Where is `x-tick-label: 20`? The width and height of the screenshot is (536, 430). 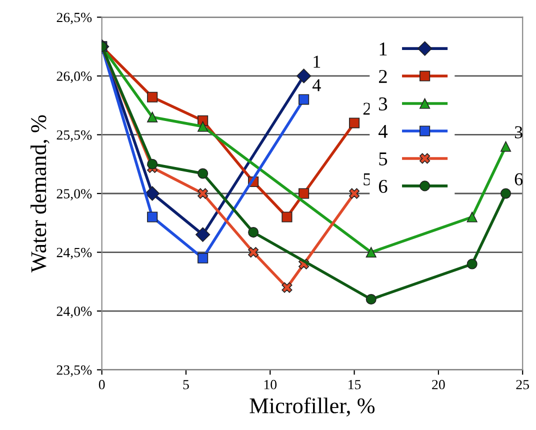 x-tick-label: 20 is located at coordinates (438, 385).